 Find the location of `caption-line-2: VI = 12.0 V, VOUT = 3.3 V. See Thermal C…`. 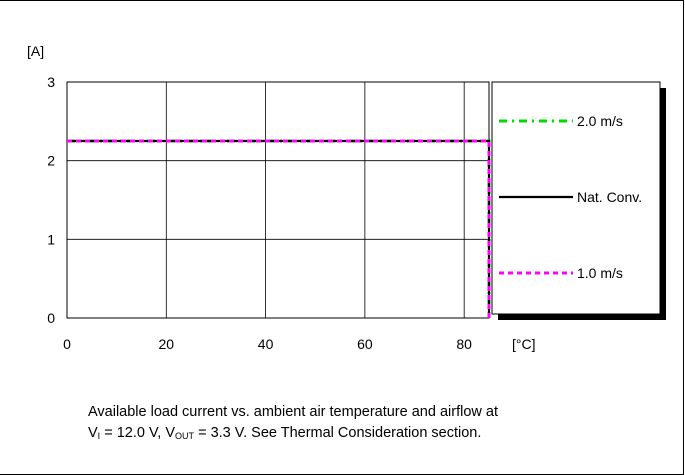

caption-line-2: VI = 12.0 V, VOUT = 3.3 V. See Thermal C… is located at coordinates (378, 433).